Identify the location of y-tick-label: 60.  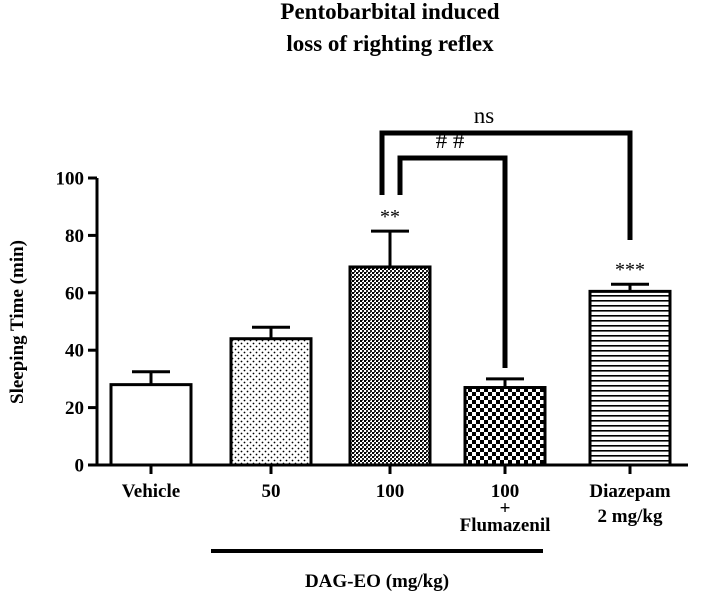
(74, 293).